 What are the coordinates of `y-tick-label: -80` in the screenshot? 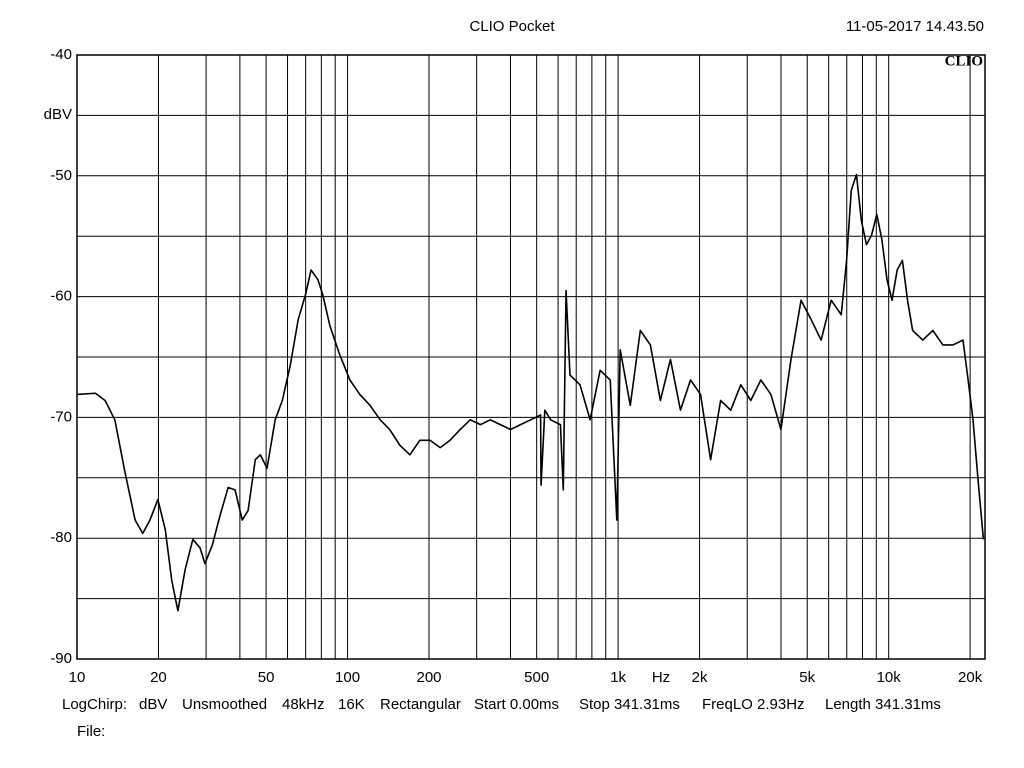 It's located at (61, 537).